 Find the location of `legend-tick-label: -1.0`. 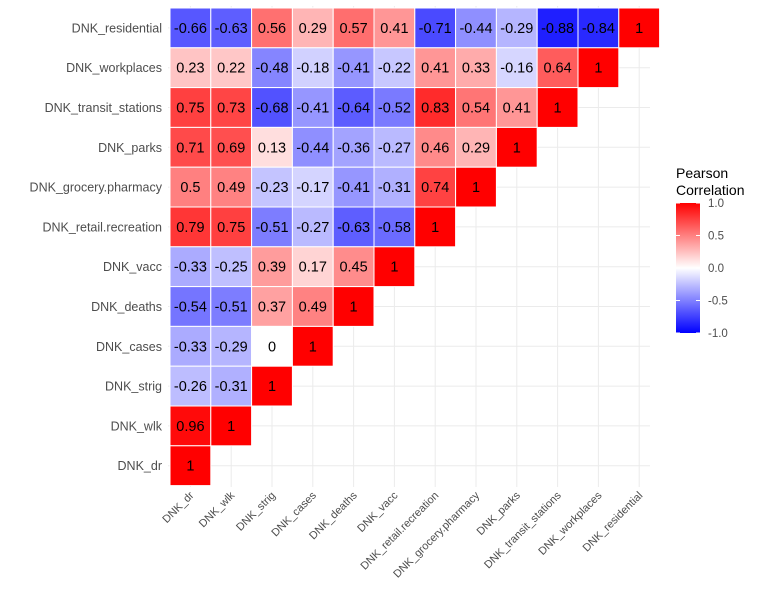

legend-tick-label: -1.0 is located at coordinates (718, 334).